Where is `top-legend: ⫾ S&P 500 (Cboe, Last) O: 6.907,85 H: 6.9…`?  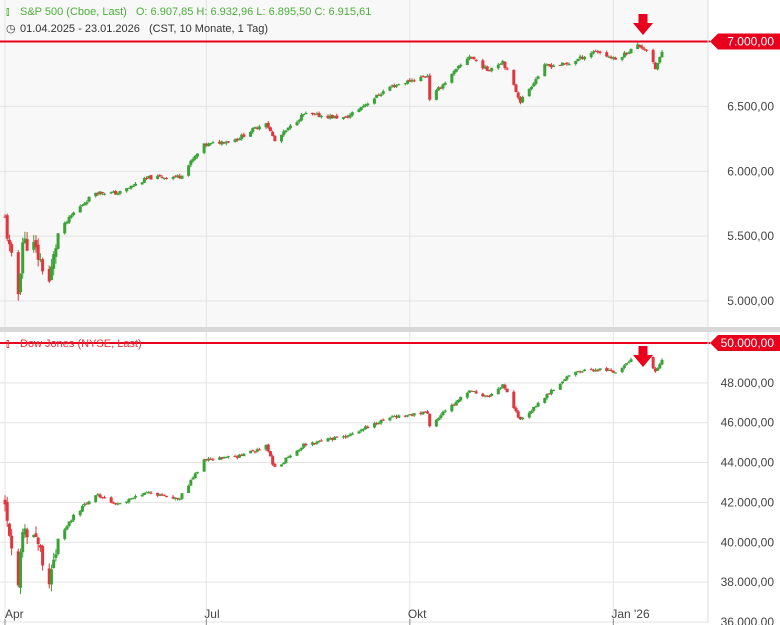
top-legend: ⫾ S&P 500 (Cboe, Last) O: 6.907,85 H: 6.9… is located at coordinates (188, 12).